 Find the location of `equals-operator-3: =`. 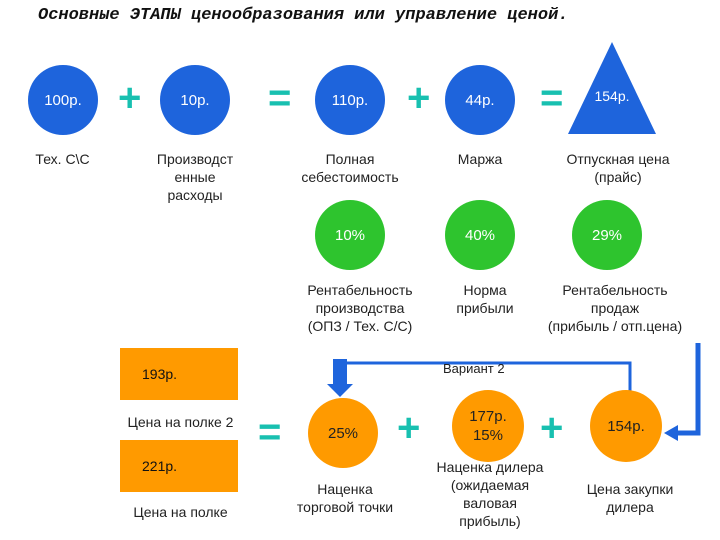

equals-operator-3: = is located at coordinates (270, 432).